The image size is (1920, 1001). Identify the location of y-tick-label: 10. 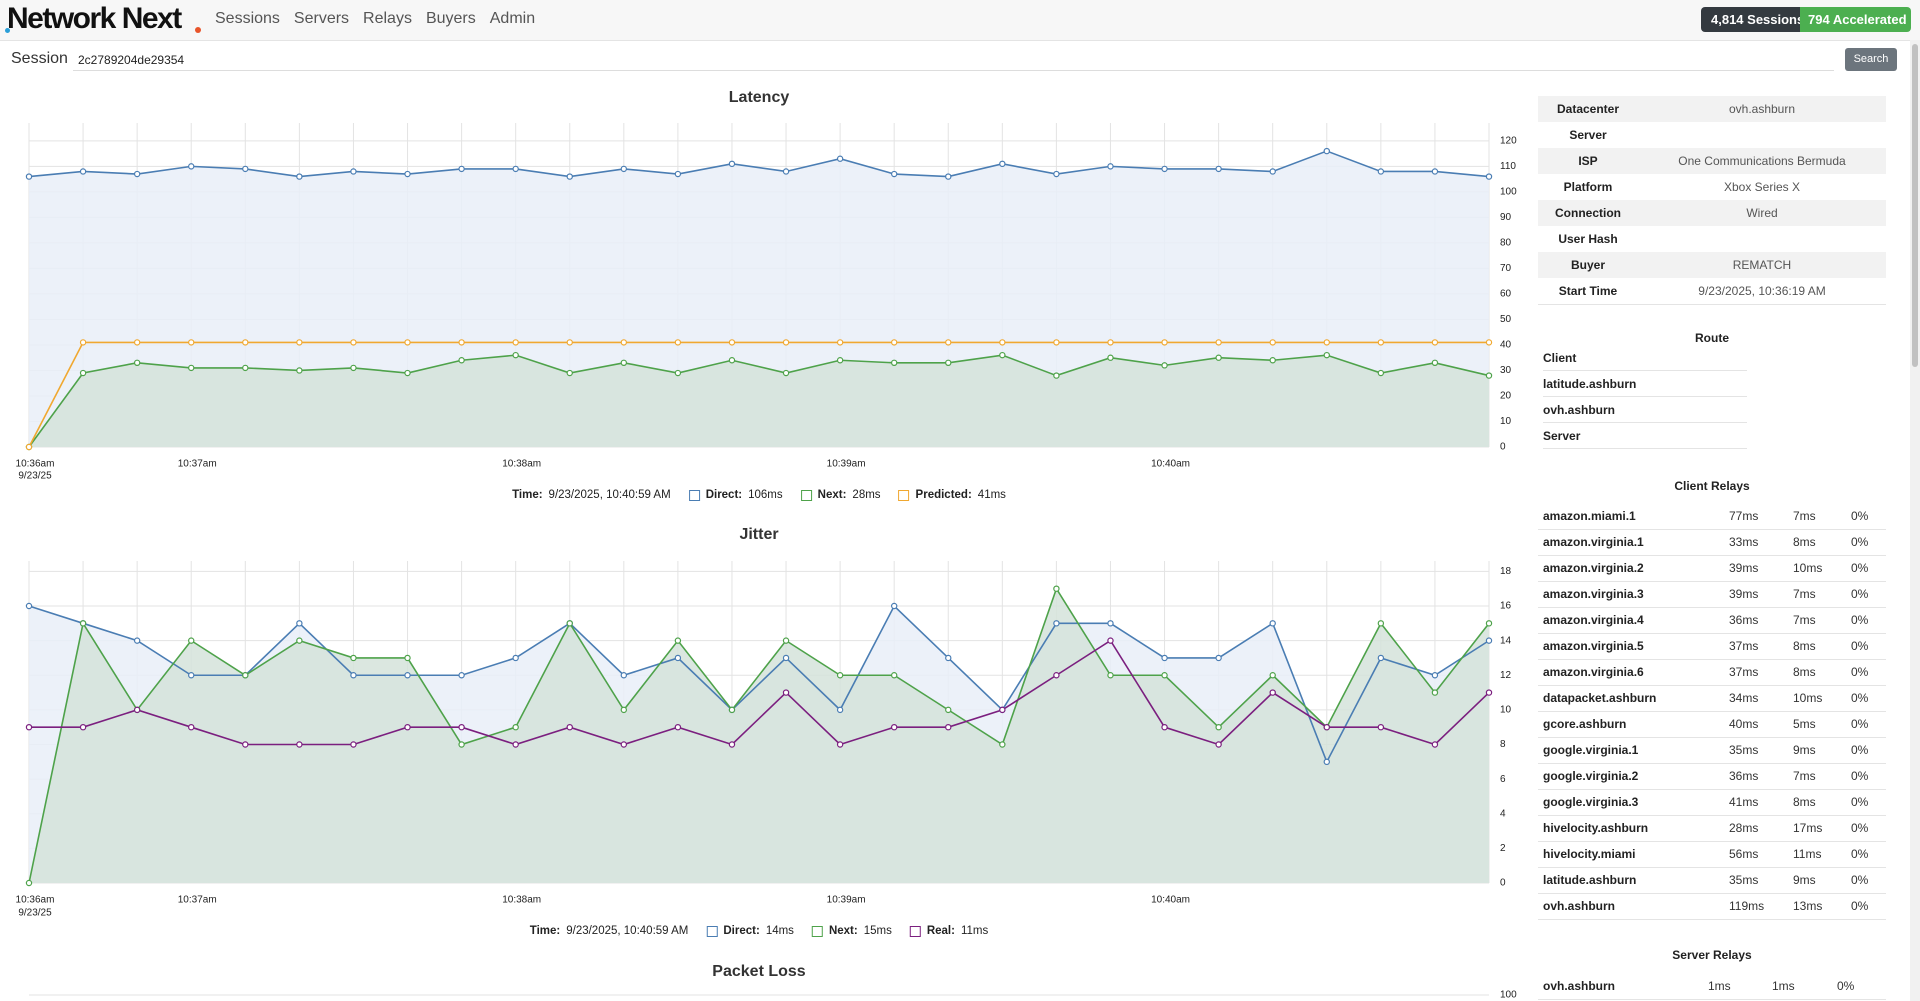
(1506, 421).